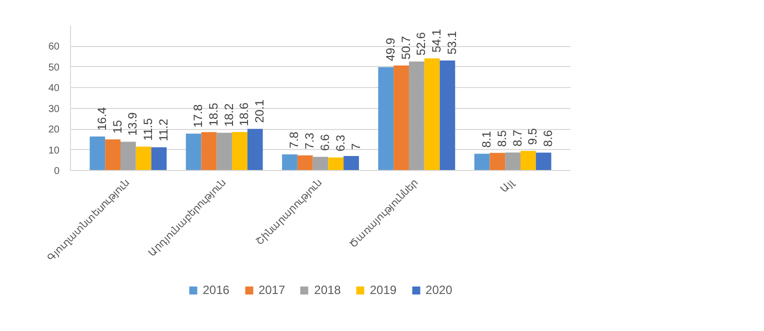 The height and width of the screenshot is (331, 764). I want to click on data-label: 9.5, so click(533, 136).